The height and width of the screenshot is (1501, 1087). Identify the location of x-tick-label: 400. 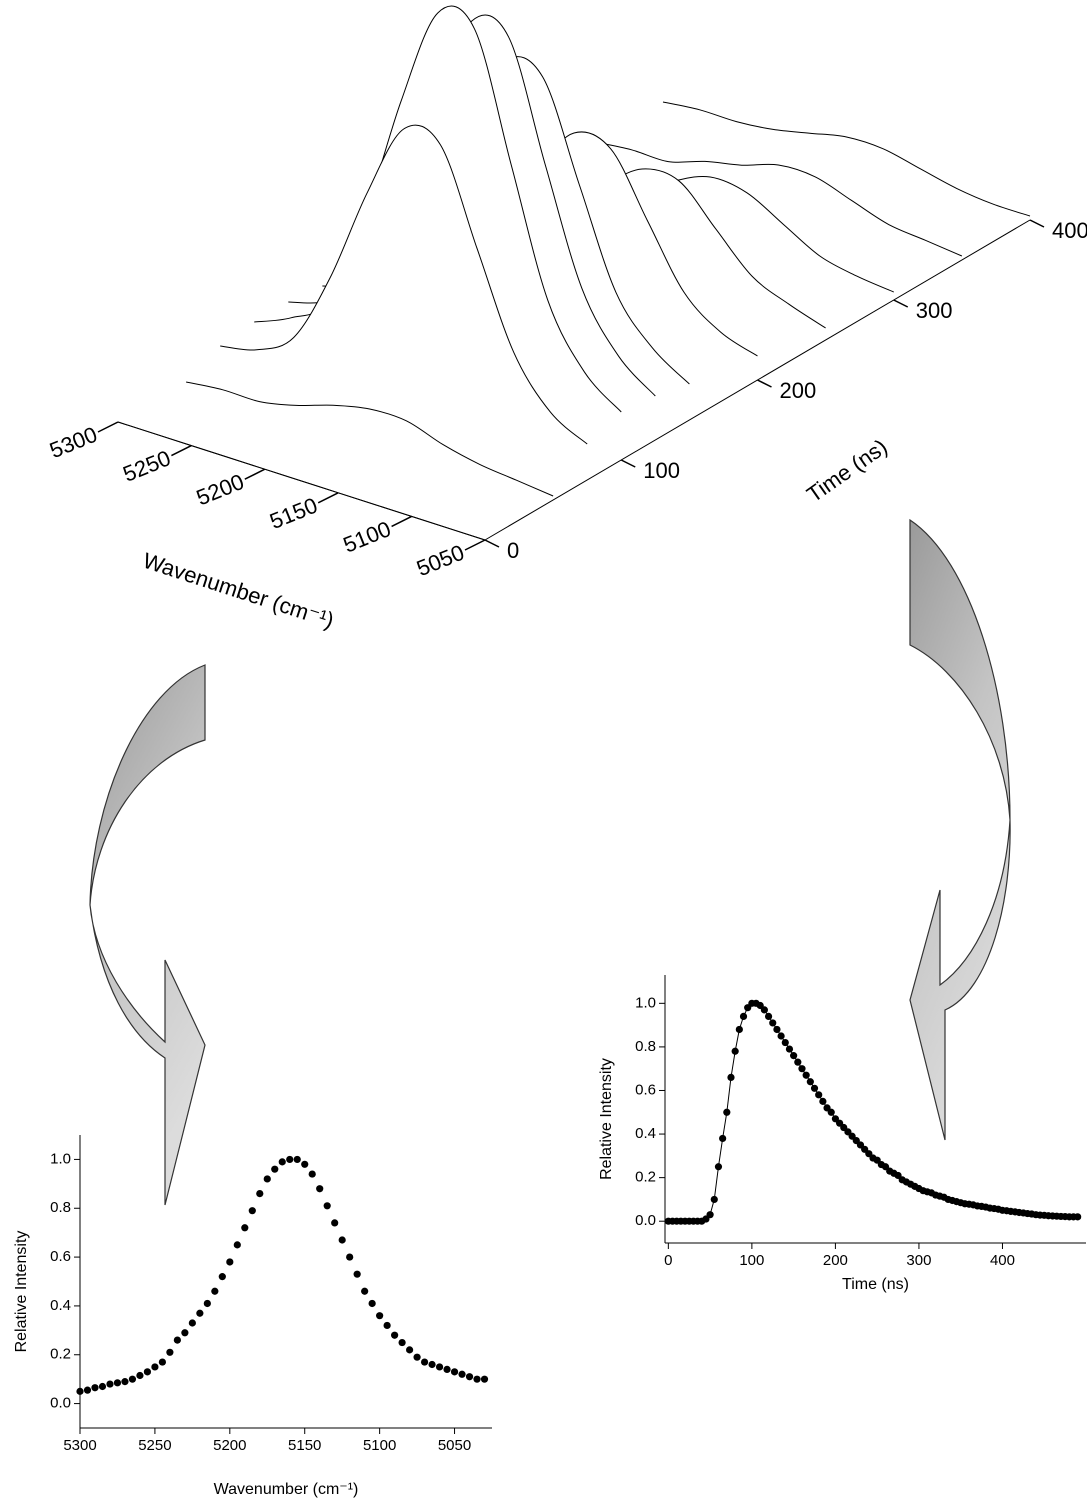
(1002, 1260).